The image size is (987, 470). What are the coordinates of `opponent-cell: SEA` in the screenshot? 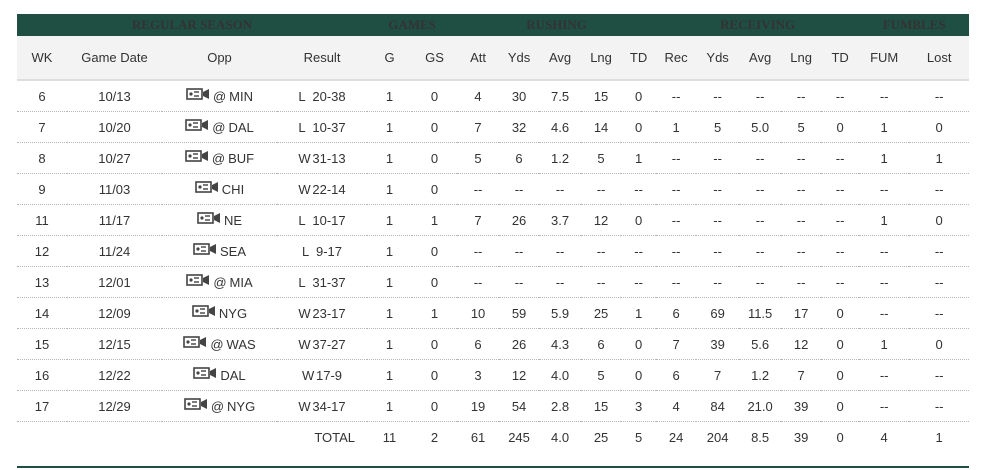 It's located at (219, 251).